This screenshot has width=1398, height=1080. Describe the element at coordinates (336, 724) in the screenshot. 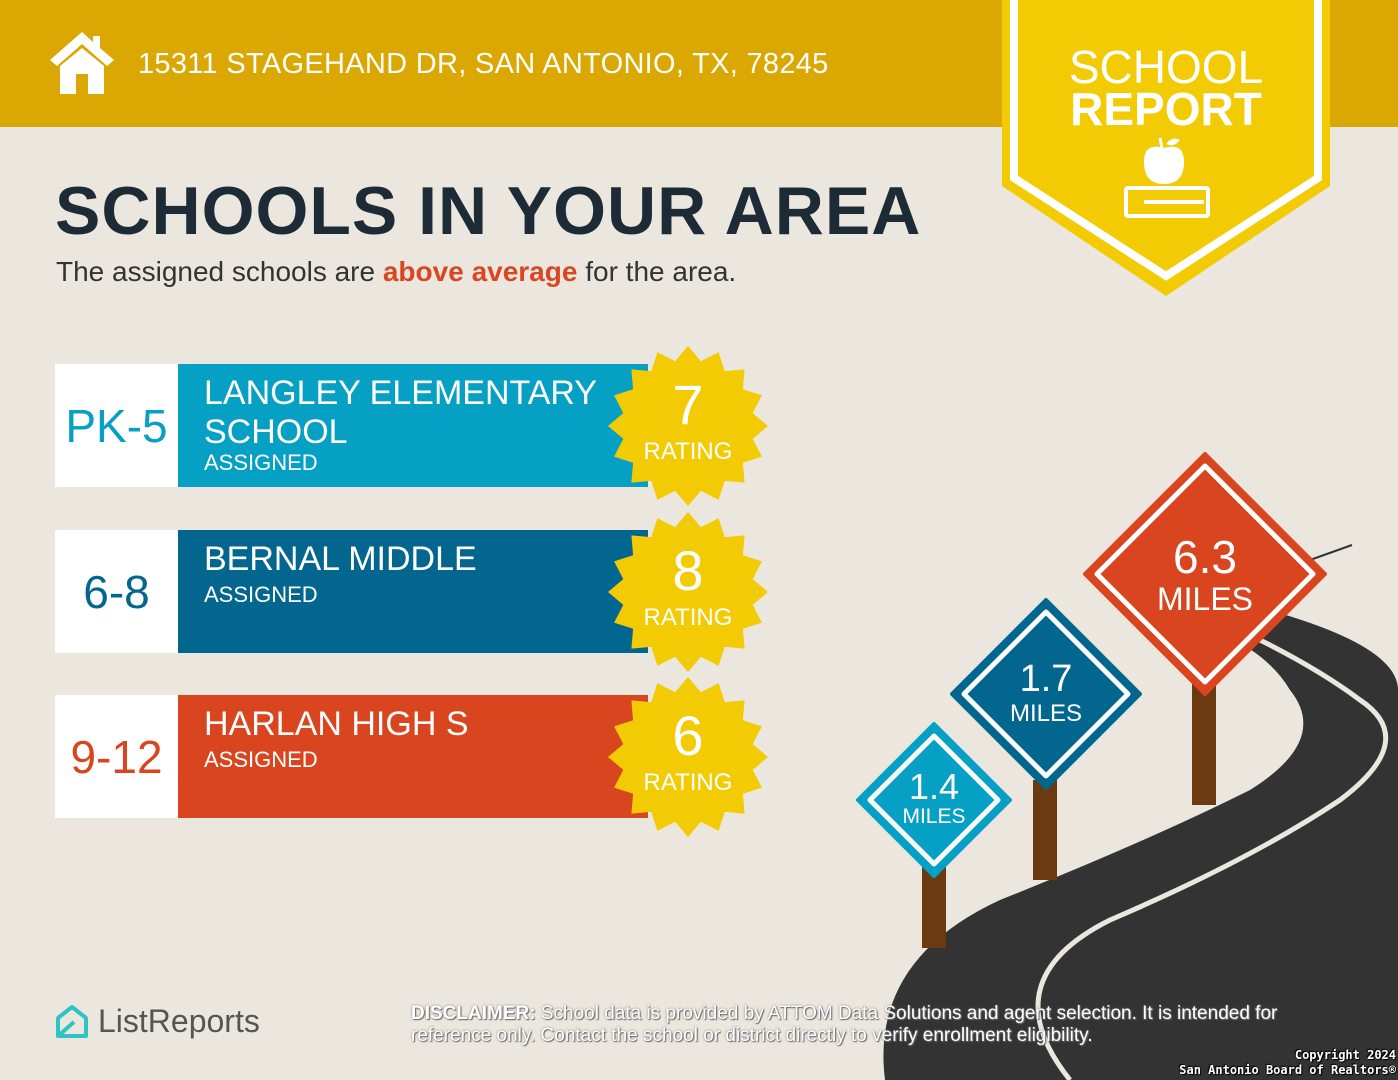

I see `school-name: HARLAN HIGH S` at that location.